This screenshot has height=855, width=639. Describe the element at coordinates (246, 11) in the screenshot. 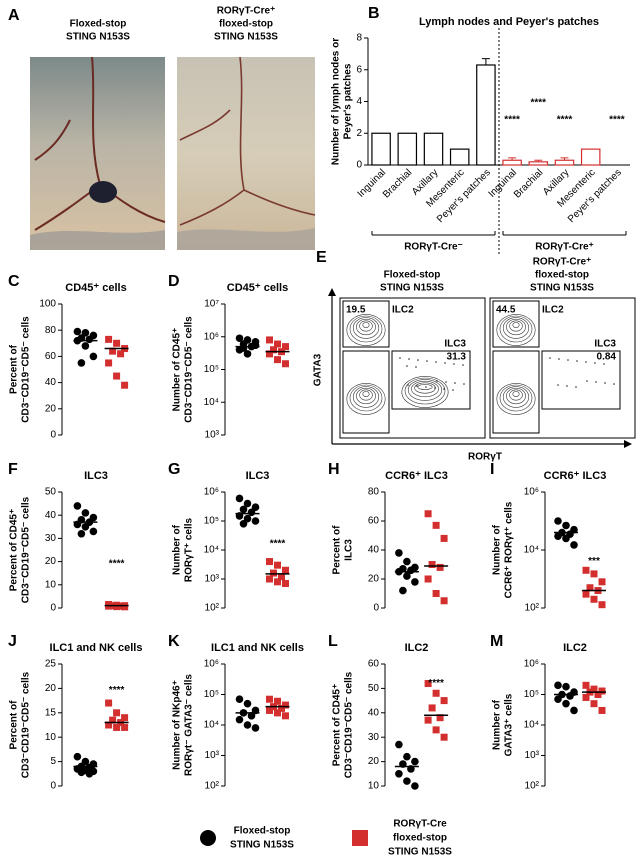

I see `photo-caption: RORγT-Cre⁺` at that location.